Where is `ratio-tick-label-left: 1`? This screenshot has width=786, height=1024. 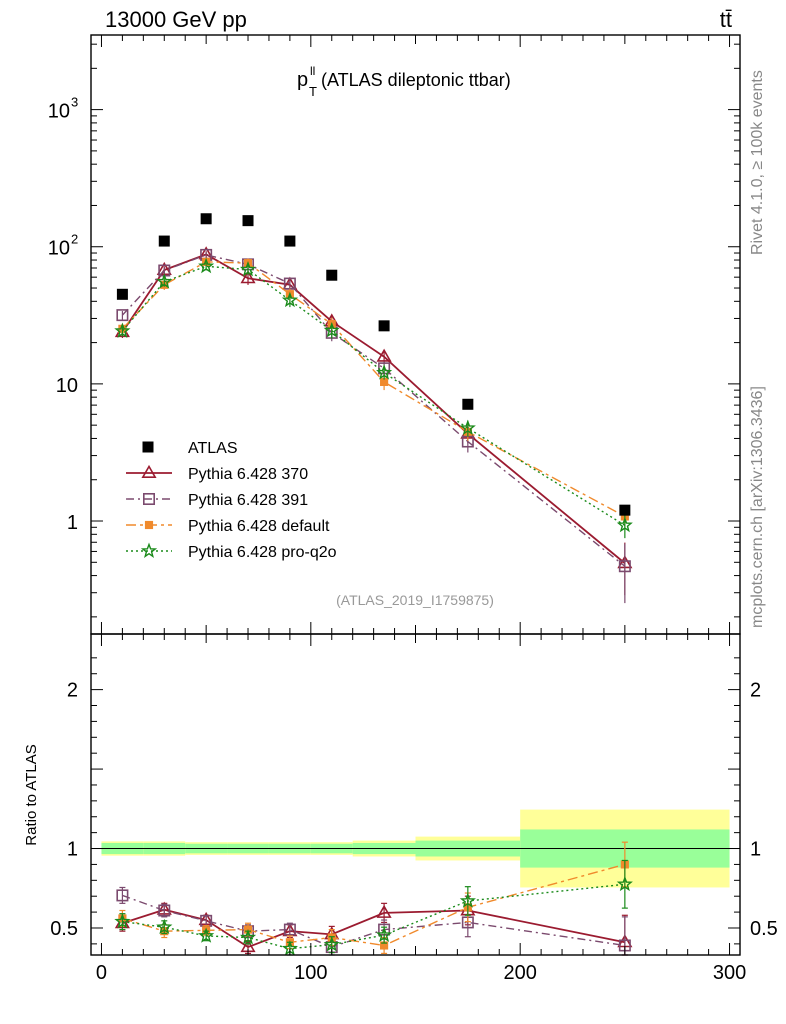 ratio-tick-label-left: 1 is located at coordinates (72, 850).